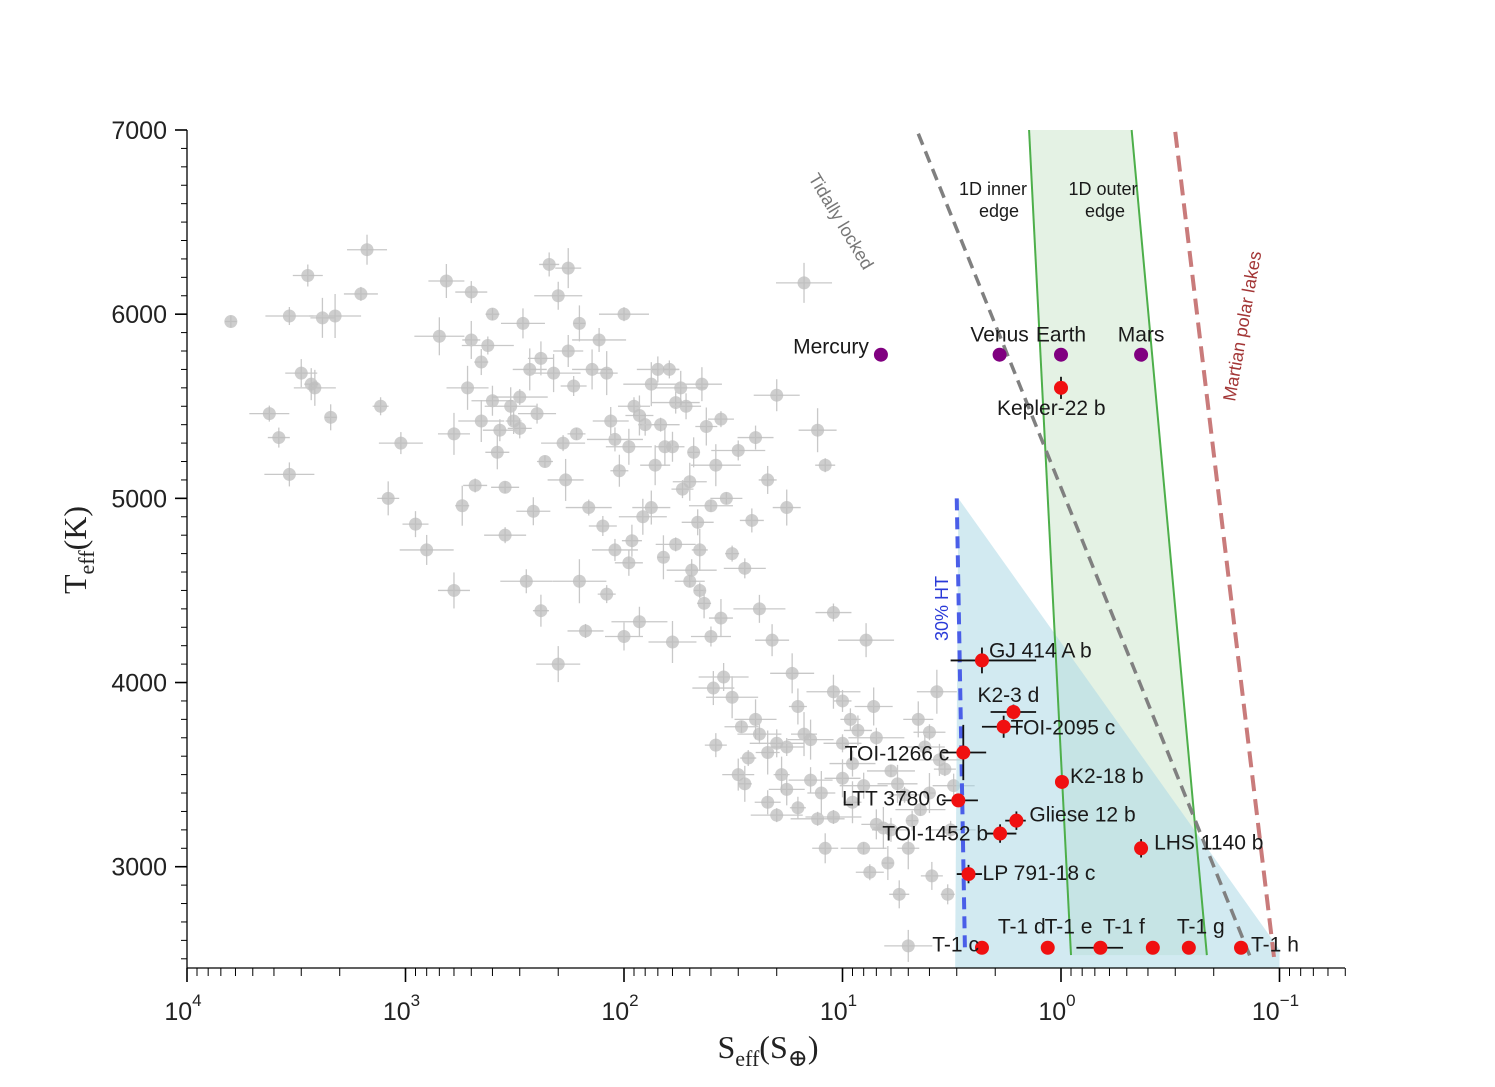 This screenshot has height=1087, width=1495. Describe the element at coordinates (999, 354) in the screenshot. I see `solar-planet-marker` at that location.